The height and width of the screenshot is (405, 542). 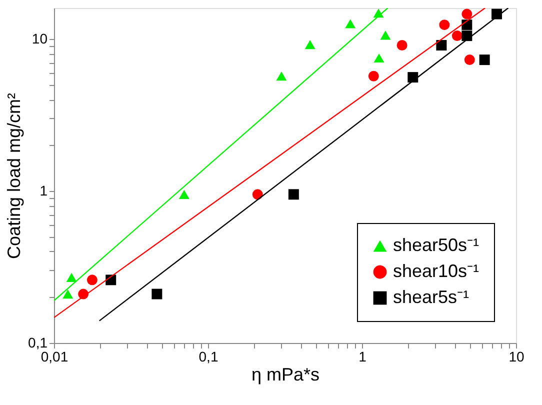 What do you see at coordinates (431, 297) in the screenshot?
I see `legend-label: shear5s⁻¹` at bounding box center [431, 297].